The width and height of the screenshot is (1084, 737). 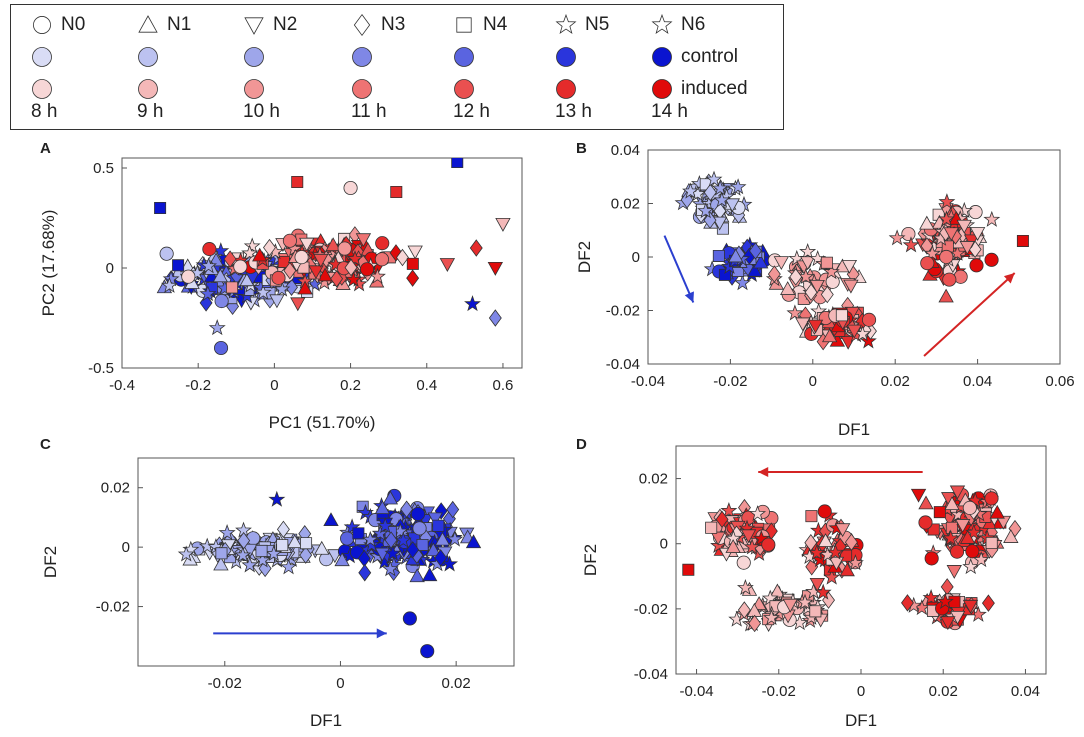 I want to click on legend-shape-label: N5, so click(x=597, y=24).